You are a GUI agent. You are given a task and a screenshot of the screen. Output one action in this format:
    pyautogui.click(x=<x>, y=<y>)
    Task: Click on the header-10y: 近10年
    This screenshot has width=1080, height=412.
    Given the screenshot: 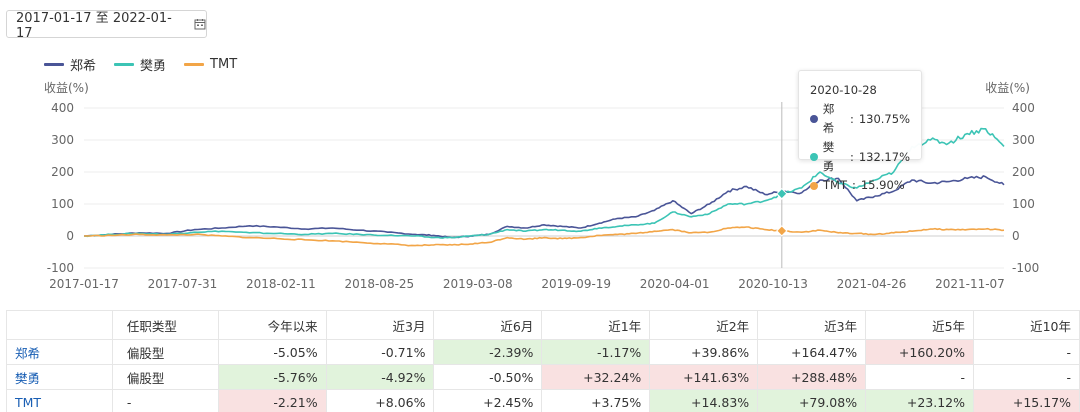 What is the action you would take?
    pyautogui.click(x=1026, y=325)
    